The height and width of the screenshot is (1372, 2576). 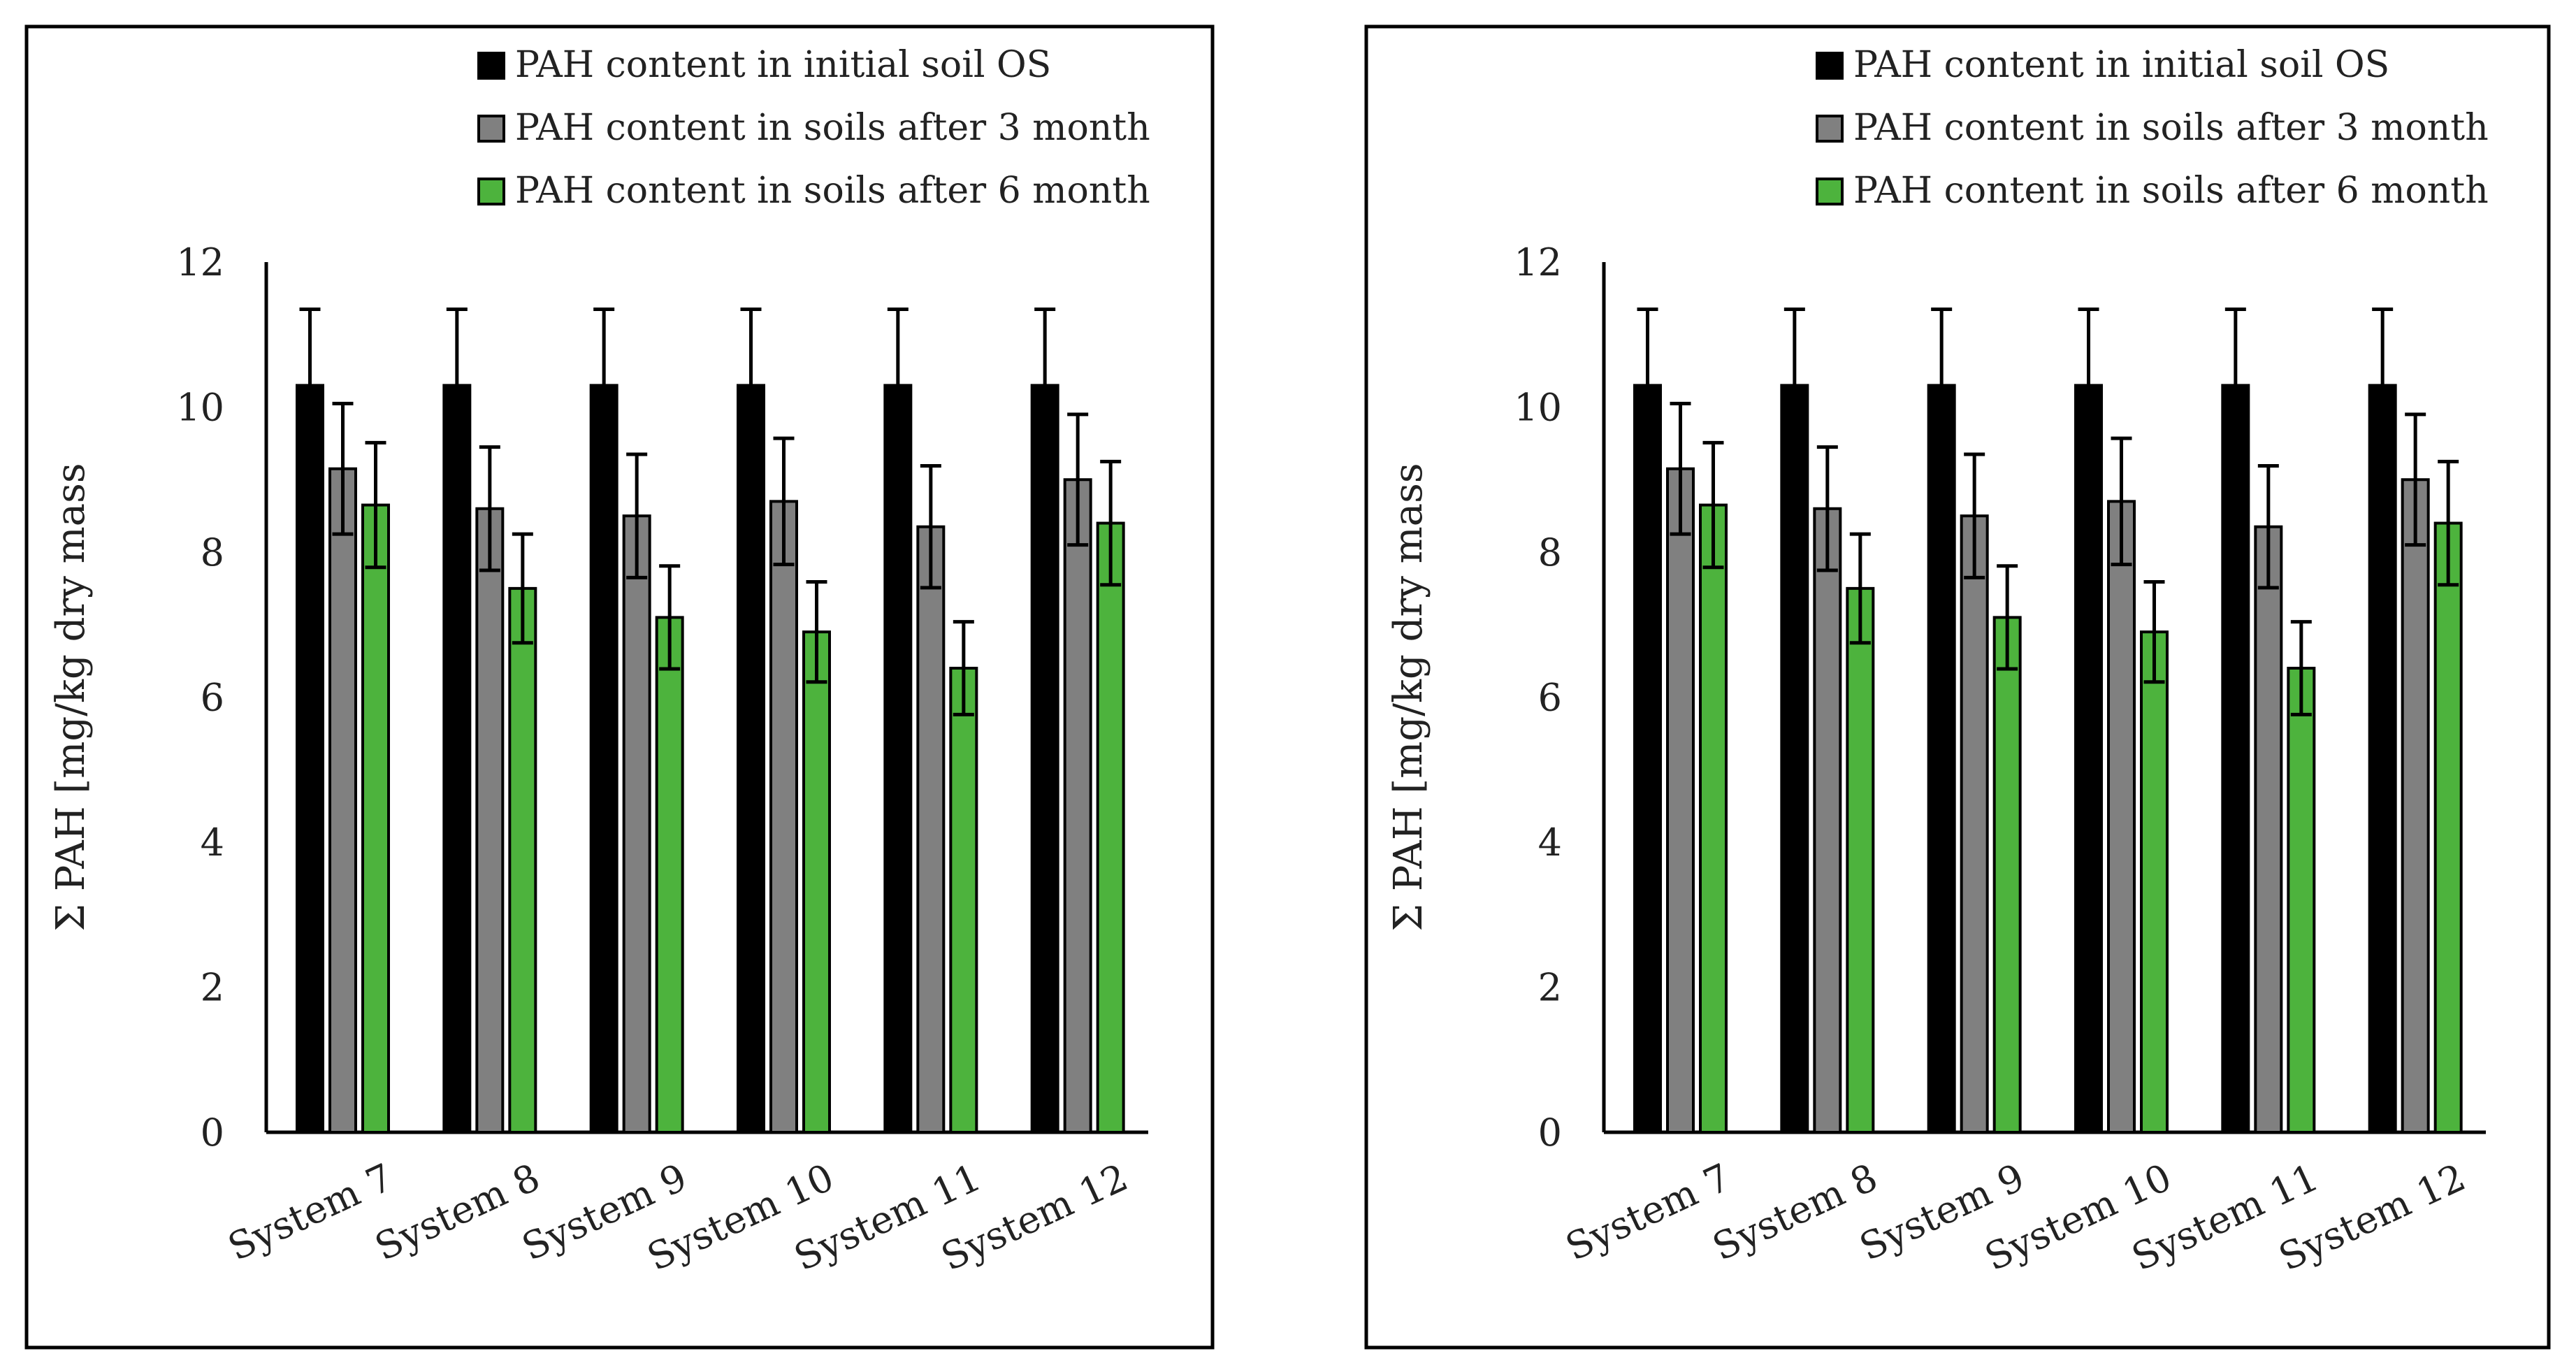 I want to click on right-y-tick-label: 8, so click(x=1550, y=553).